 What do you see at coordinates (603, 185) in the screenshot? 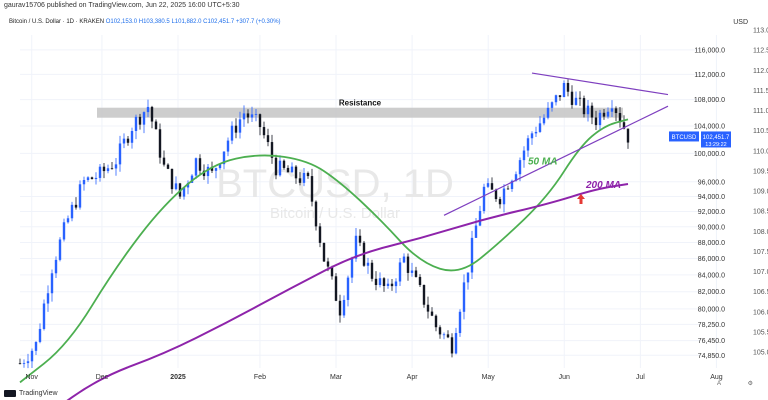
I see `ma200-label: 200 MA` at bounding box center [603, 185].